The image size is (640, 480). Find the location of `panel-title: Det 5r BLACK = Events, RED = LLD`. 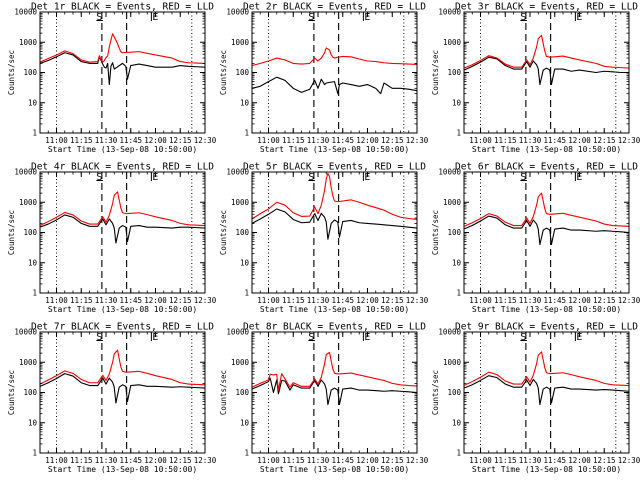

panel-title: Det 5r BLACK = Events, RED = LLD is located at coordinates (334, 167).